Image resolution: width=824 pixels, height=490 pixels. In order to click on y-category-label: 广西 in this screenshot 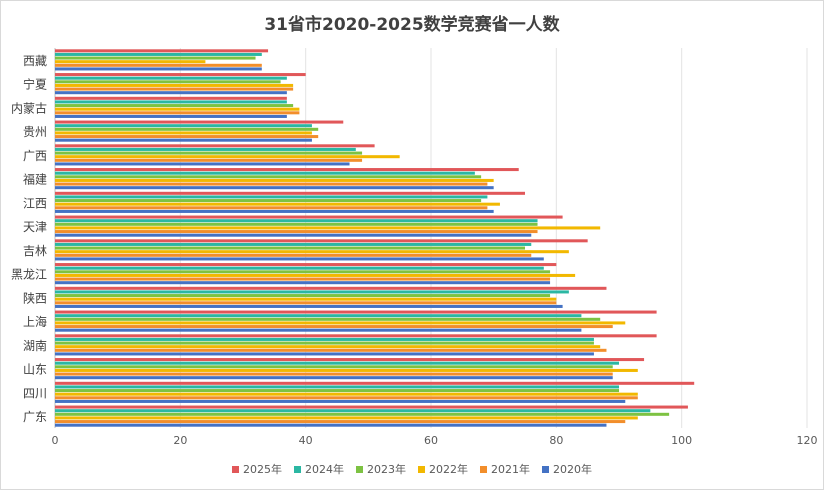, I will do `click(35, 156)`.